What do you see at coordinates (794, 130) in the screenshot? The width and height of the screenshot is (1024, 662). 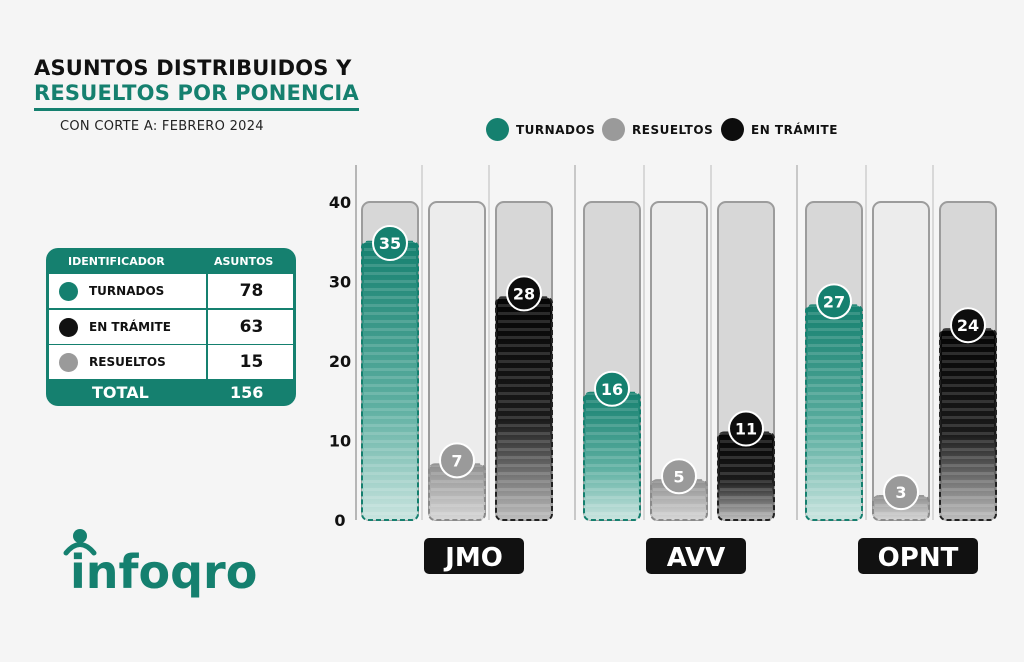 I see `legend-label: EN TRÁMITE` at bounding box center [794, 130].